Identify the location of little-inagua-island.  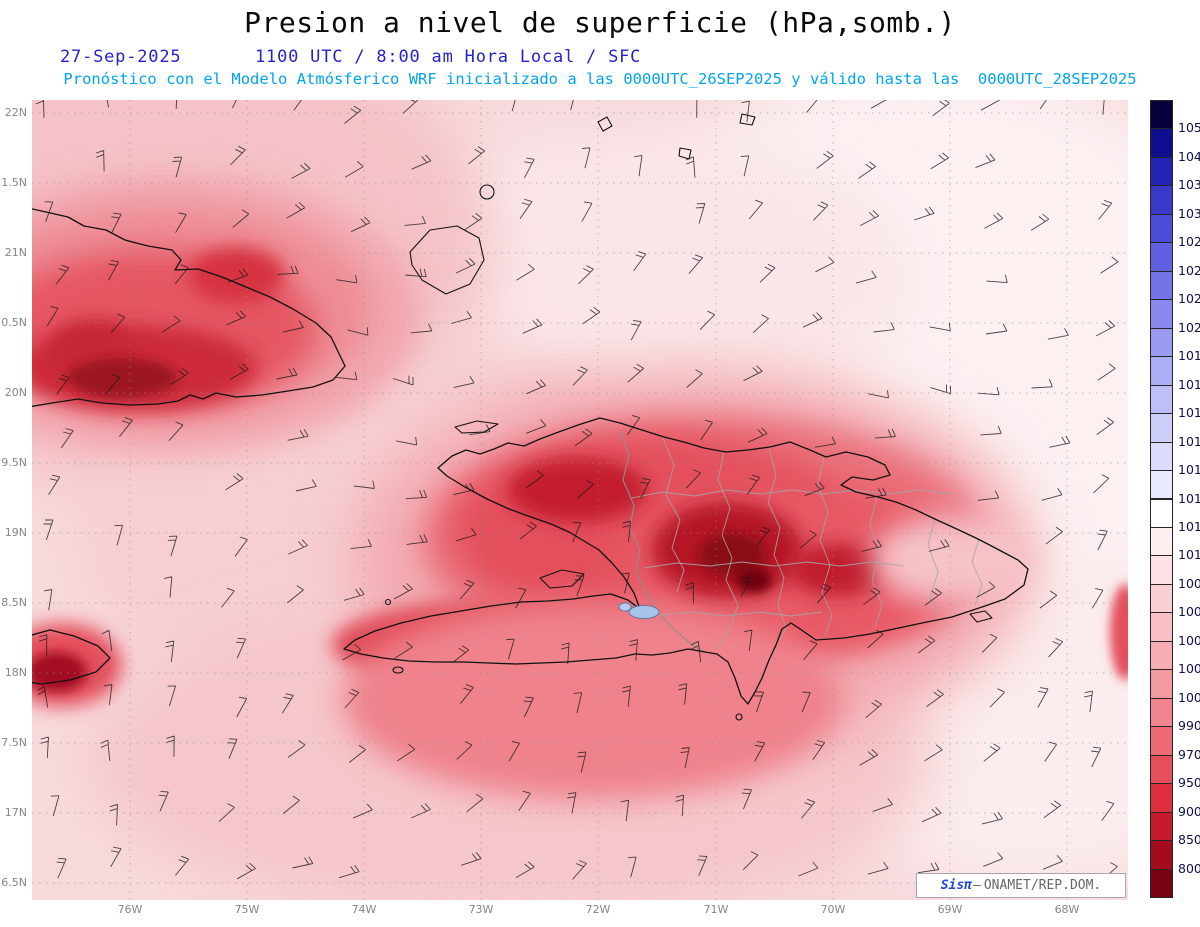
(487, 192).